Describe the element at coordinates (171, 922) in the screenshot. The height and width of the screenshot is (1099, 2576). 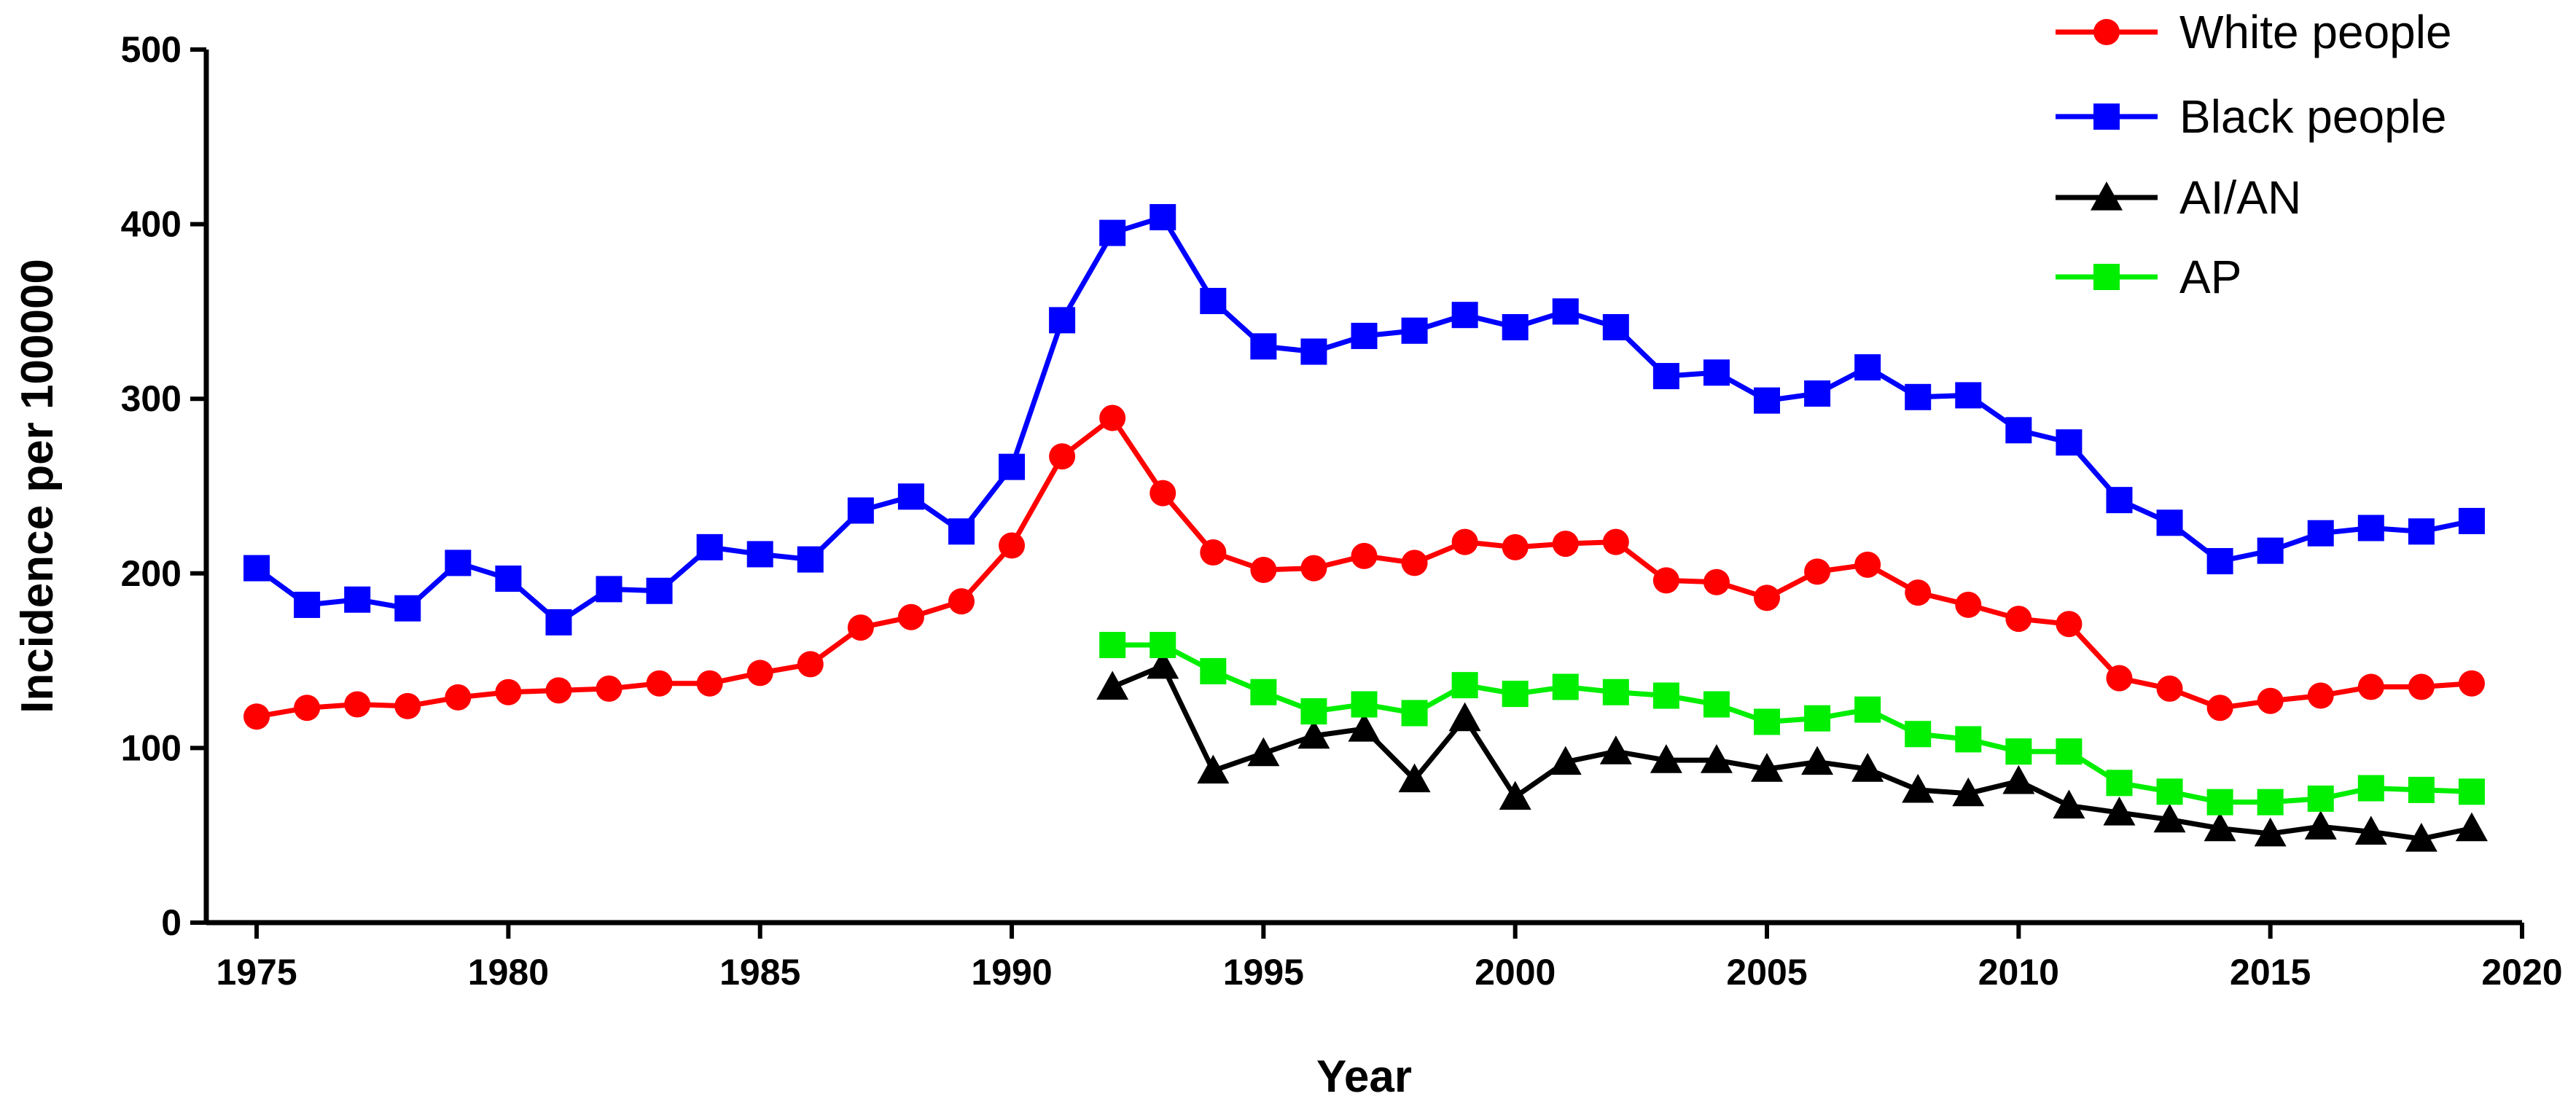
I see `y-tick-label: 0` at that location.